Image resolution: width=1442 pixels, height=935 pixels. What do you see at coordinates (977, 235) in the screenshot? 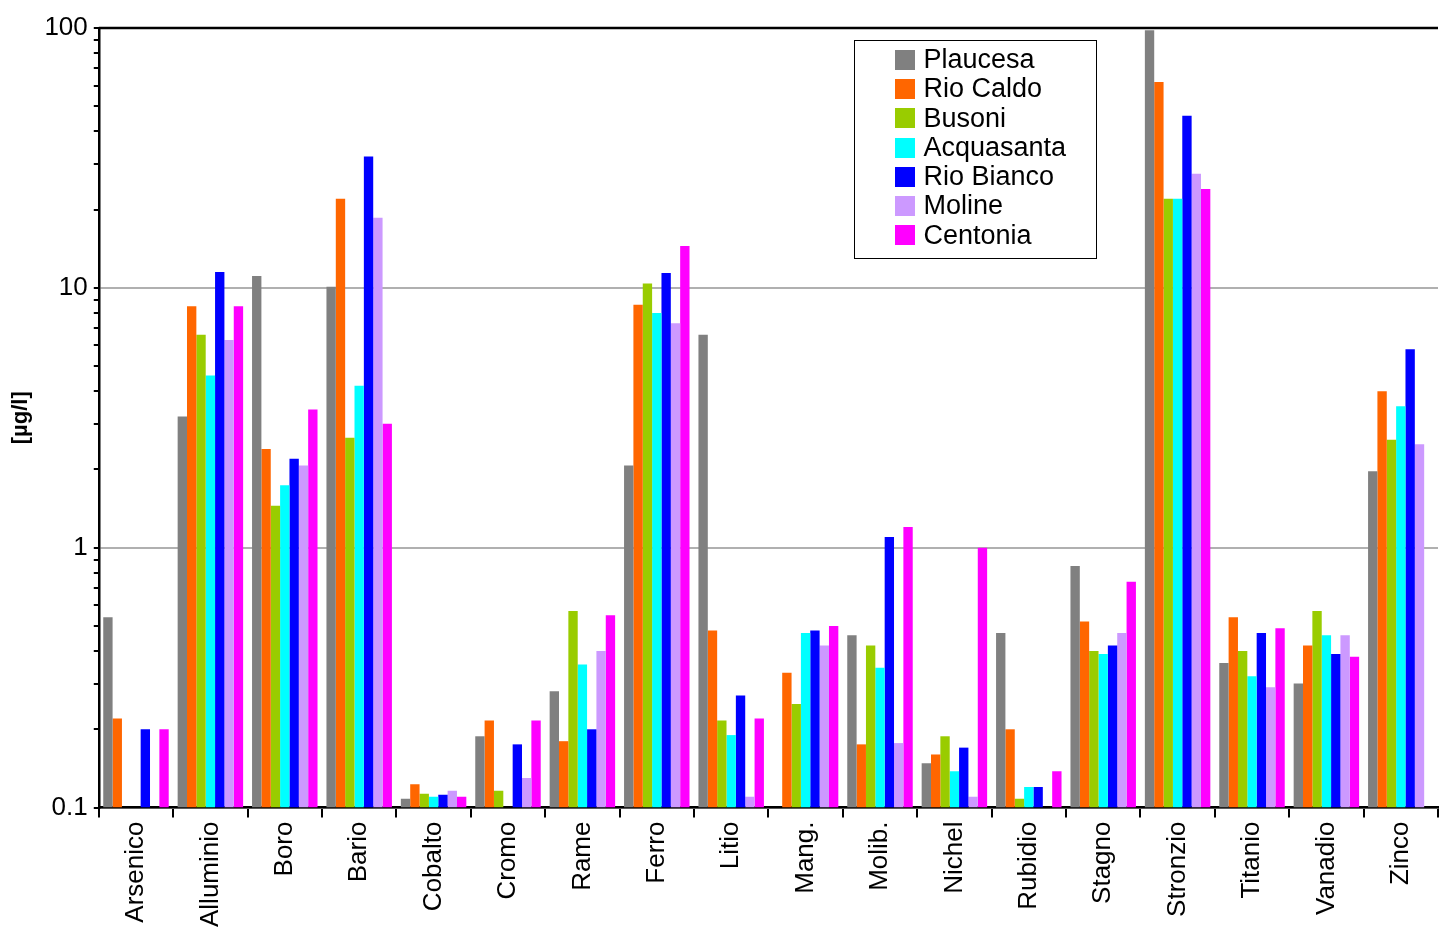
I see `legend-label: Centonia` at bounding box center [977, 235].